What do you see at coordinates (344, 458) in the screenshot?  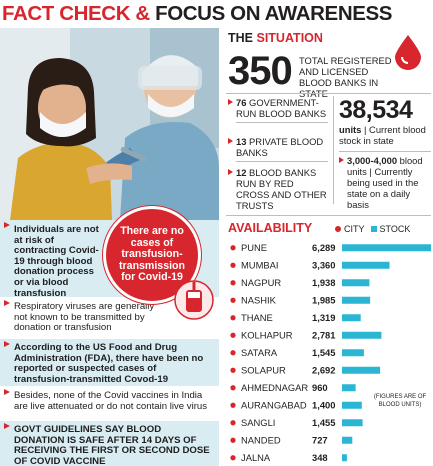 I see `stock-bar-jalna` at bounding box center [344, 458].